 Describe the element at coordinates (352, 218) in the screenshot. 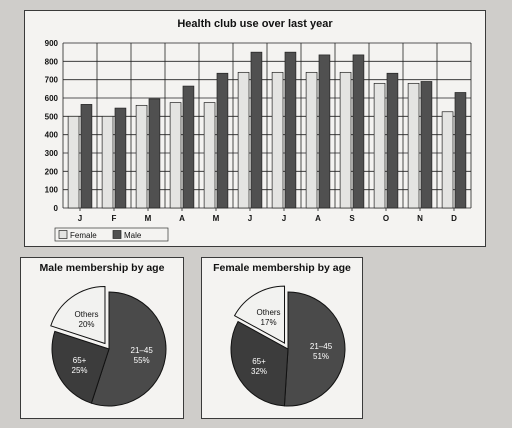

I see `x-tick-label: S` at that location.